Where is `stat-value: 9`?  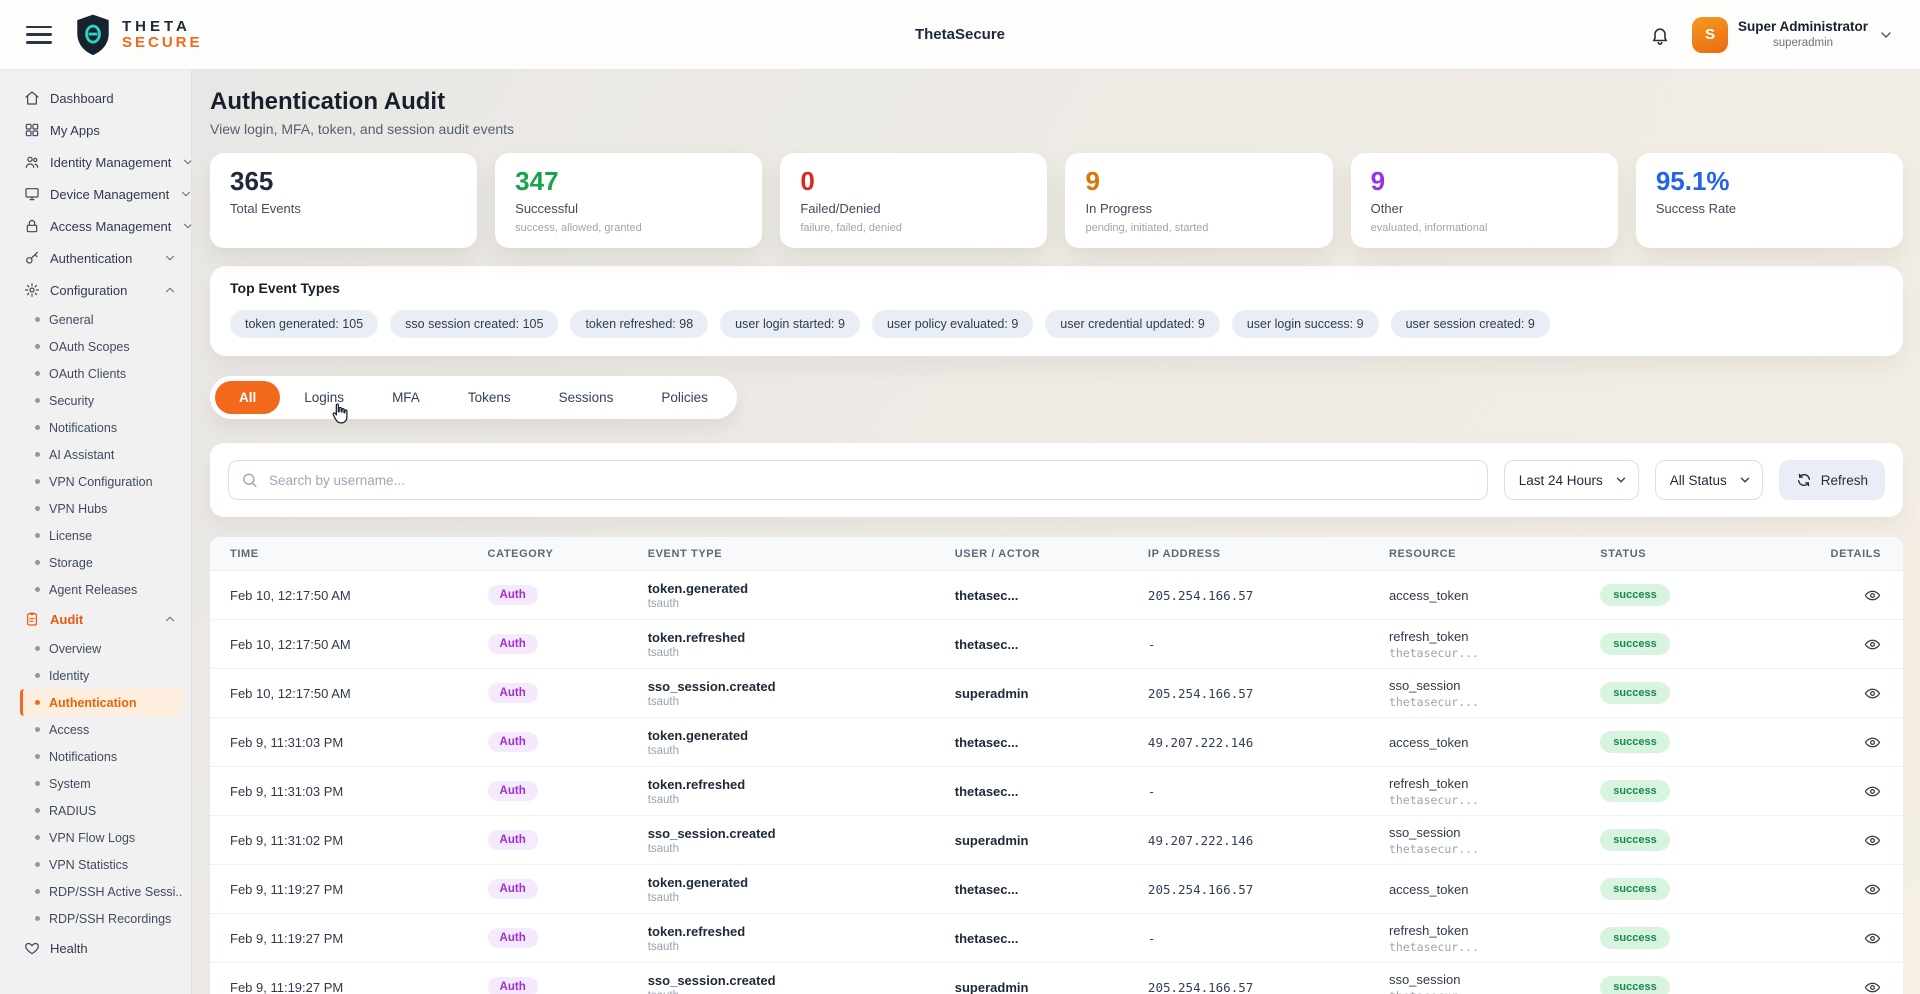
stat-value: 9 is located at coordinates (1378, 181).